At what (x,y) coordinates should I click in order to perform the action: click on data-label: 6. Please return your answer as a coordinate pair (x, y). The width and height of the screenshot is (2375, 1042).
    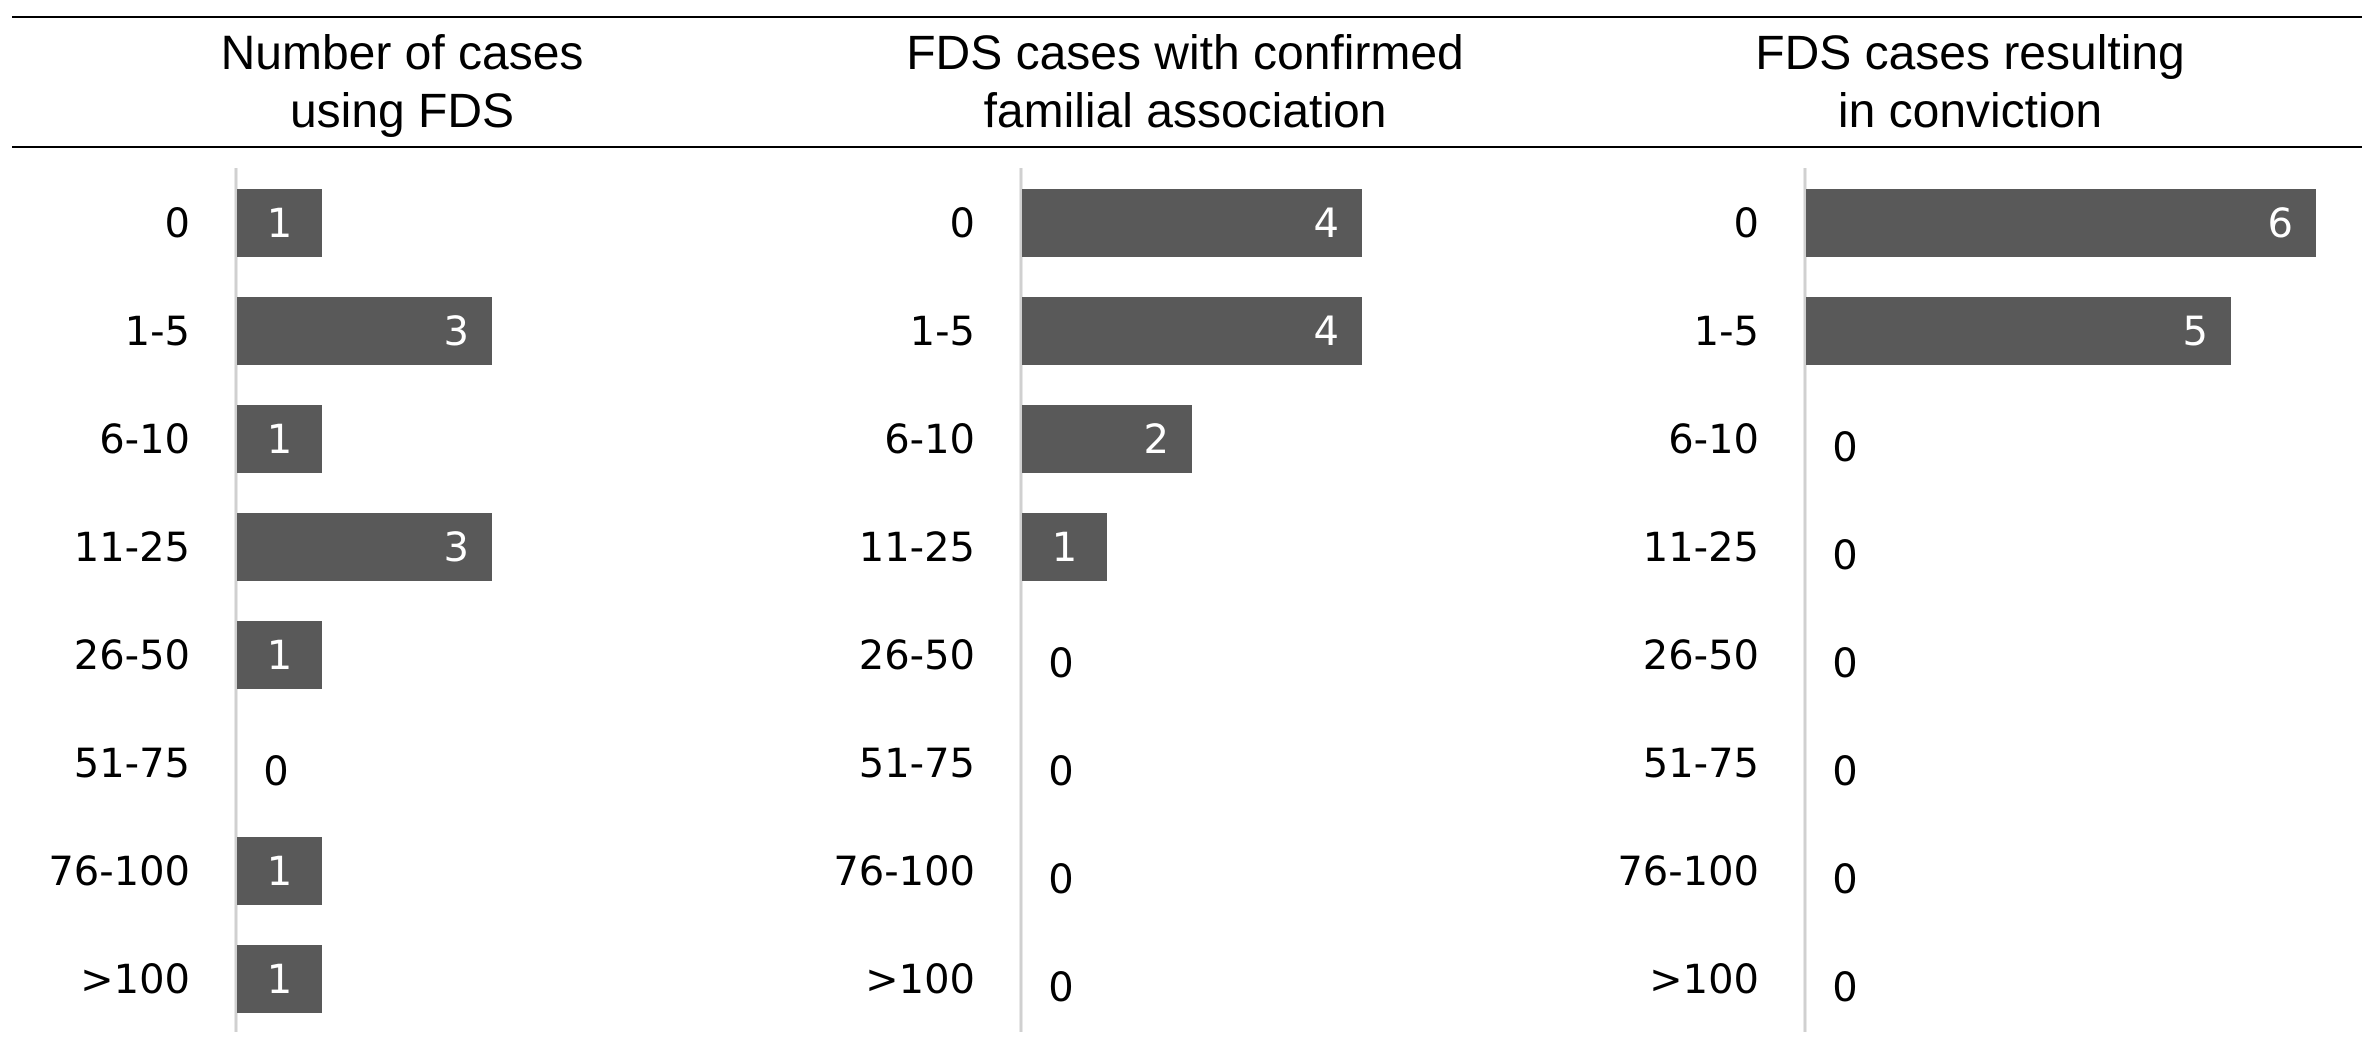
    Looking at the image, I should click on (2280, 224).